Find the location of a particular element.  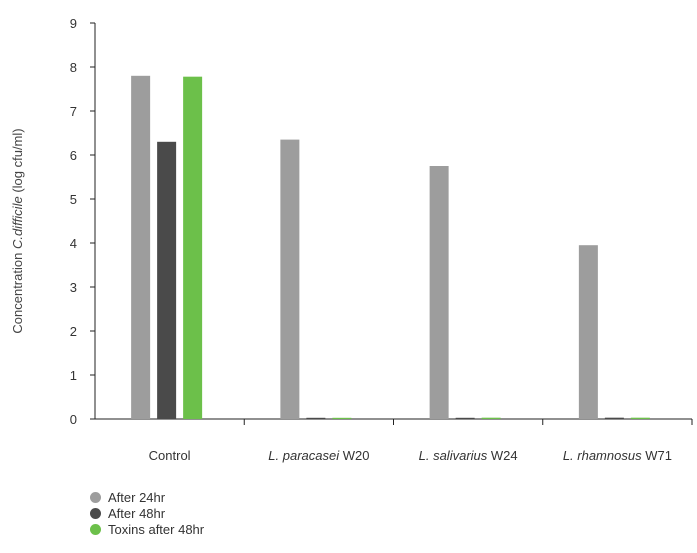

x-category-label: L. paracasei W20 is located at coordinates (318, 455).